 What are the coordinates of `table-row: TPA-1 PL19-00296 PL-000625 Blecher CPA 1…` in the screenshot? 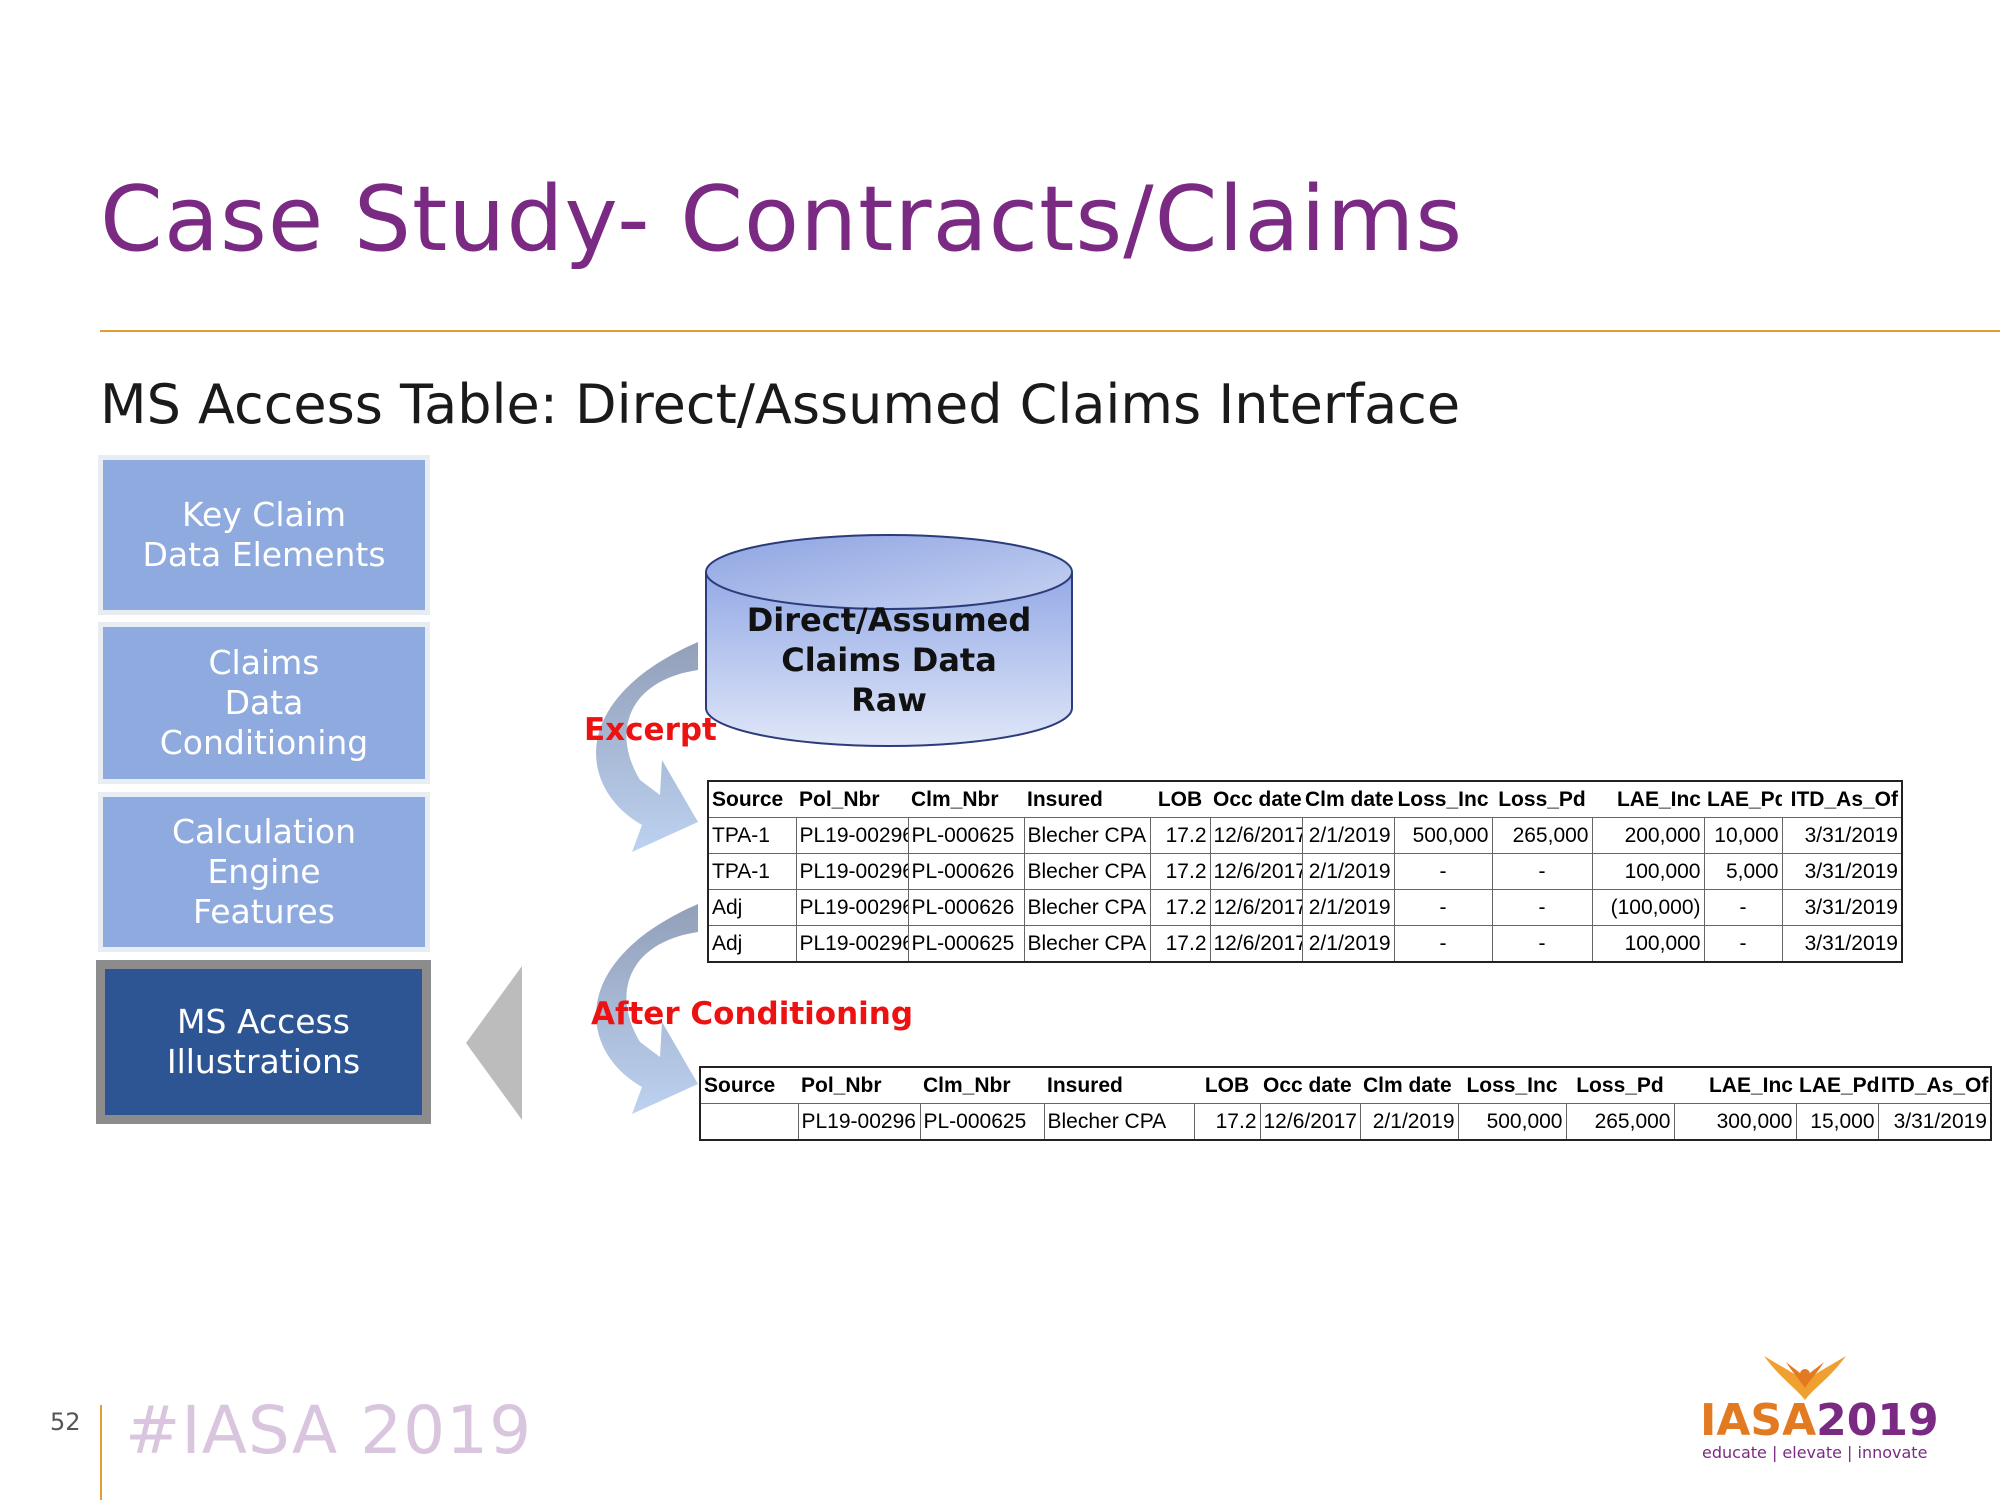 It's located at (1305, 835).